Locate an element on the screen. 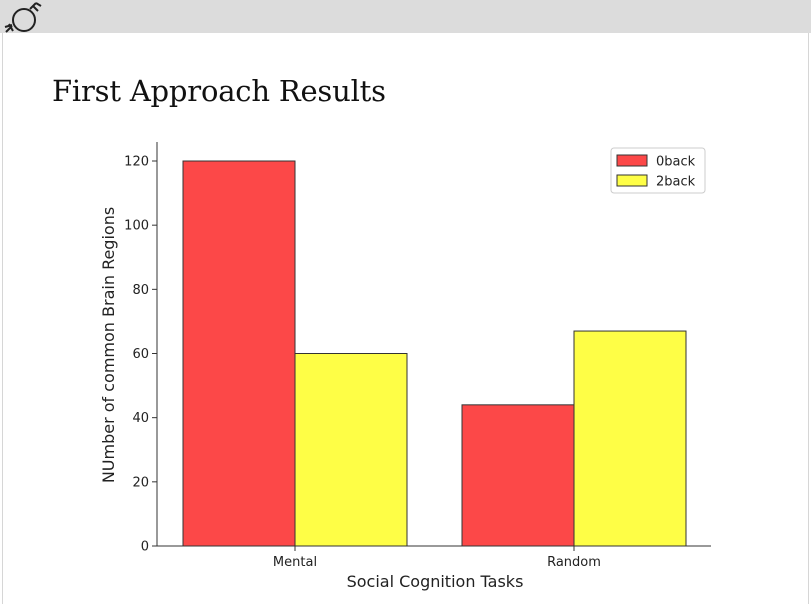 The height and width of the screenshot is (604, 811). bar-0back-random is located at coordinates (518, 475).